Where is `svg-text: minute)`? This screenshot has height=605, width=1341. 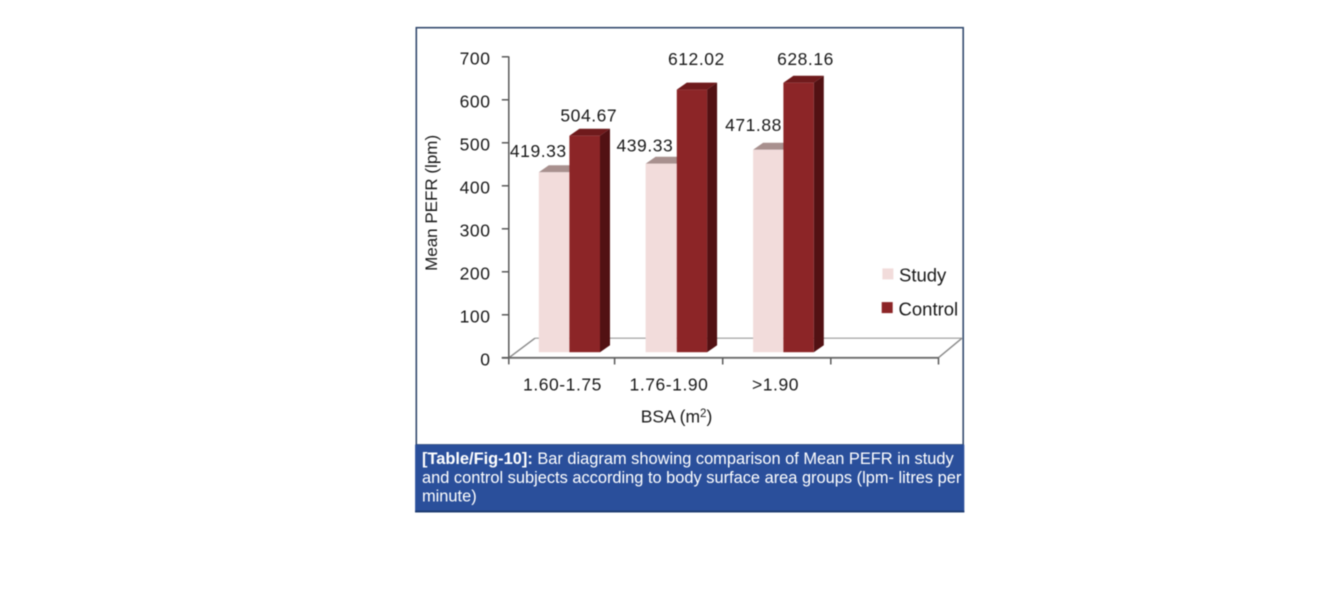 svg-text: minute) is located at coordinates (449, 497).